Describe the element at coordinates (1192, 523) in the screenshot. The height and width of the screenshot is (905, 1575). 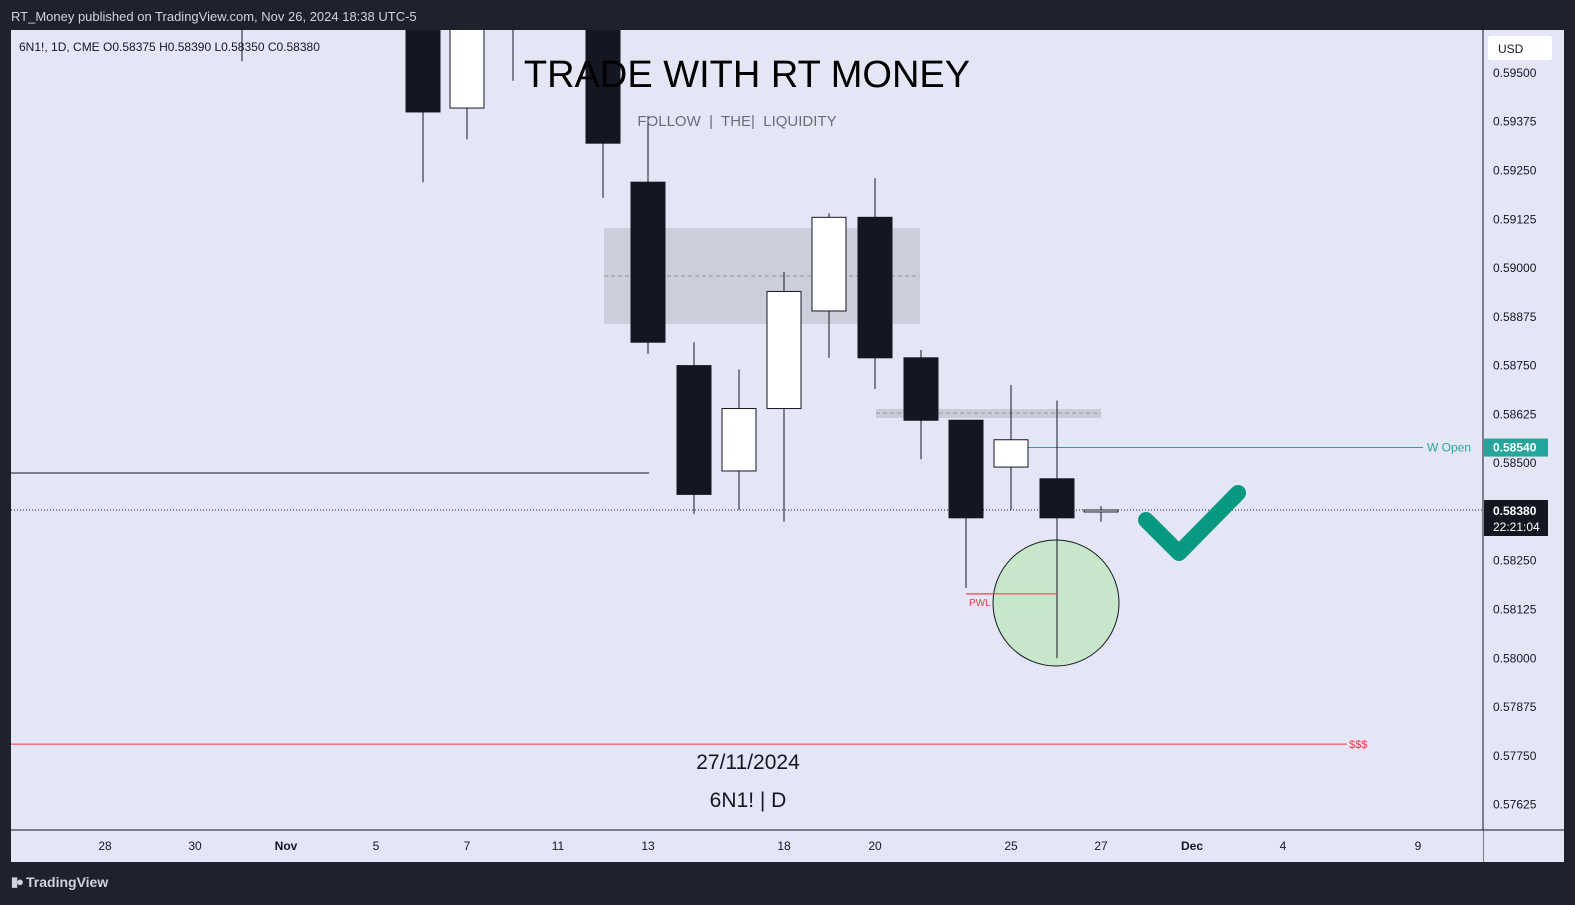
I see `check-mark-icon` at that location.